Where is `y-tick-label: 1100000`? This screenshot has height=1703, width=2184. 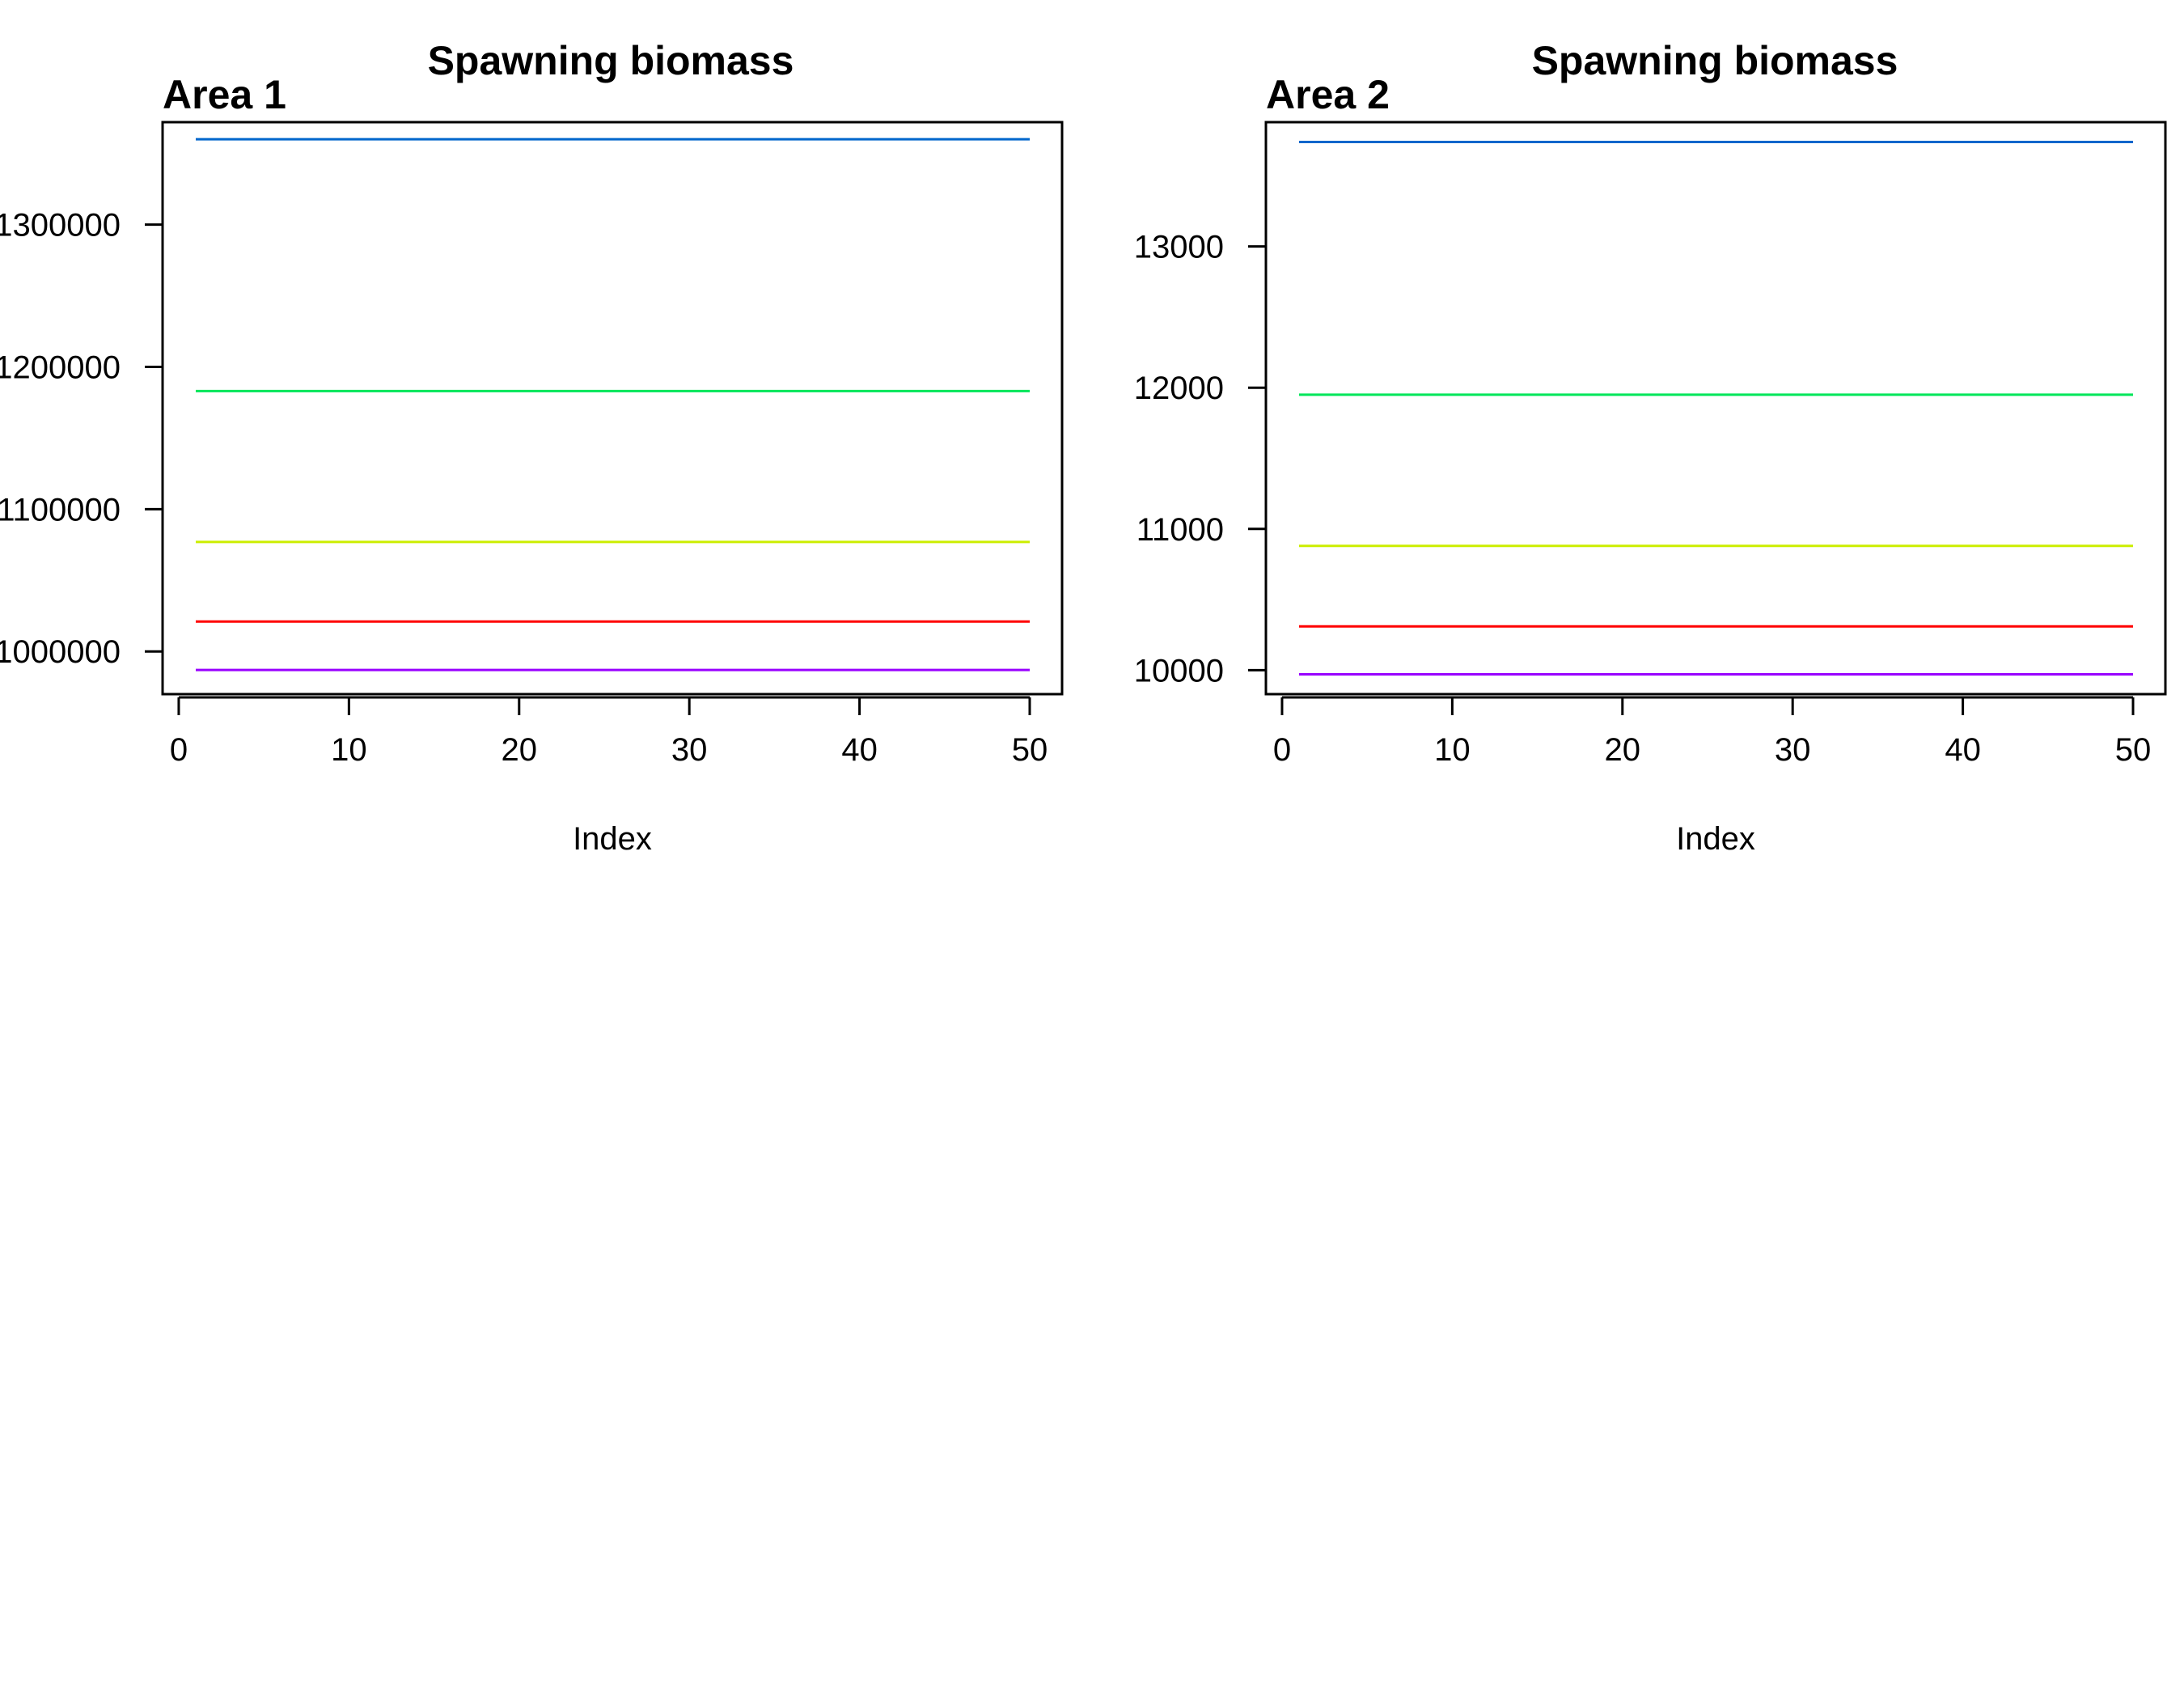
y-tick-label: 1100000 is located at coordinates (60, 510).